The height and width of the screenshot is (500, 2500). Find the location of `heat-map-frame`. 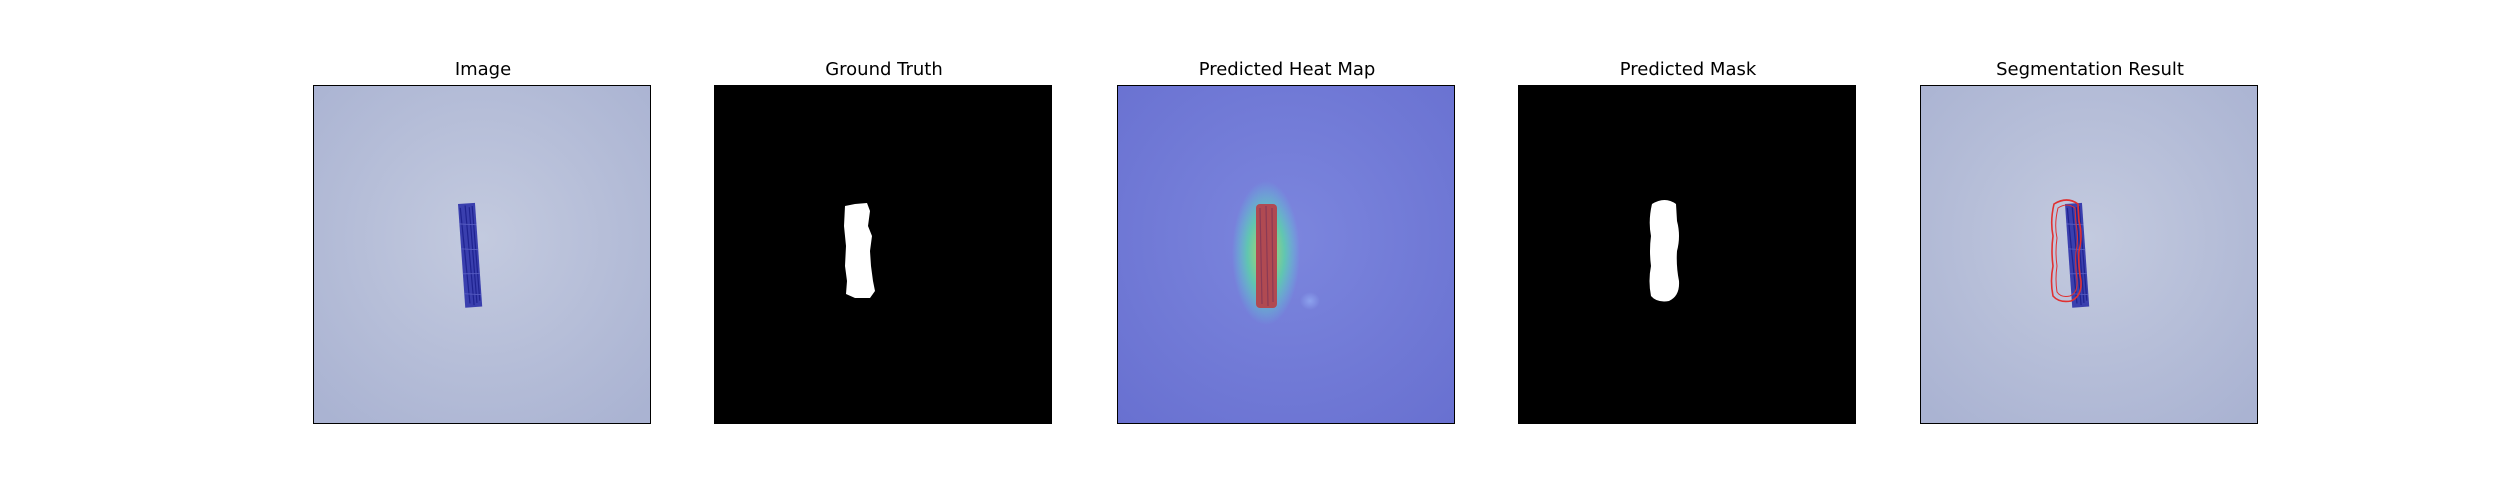

heat-map-frame is located at coordinates (1286, 254).